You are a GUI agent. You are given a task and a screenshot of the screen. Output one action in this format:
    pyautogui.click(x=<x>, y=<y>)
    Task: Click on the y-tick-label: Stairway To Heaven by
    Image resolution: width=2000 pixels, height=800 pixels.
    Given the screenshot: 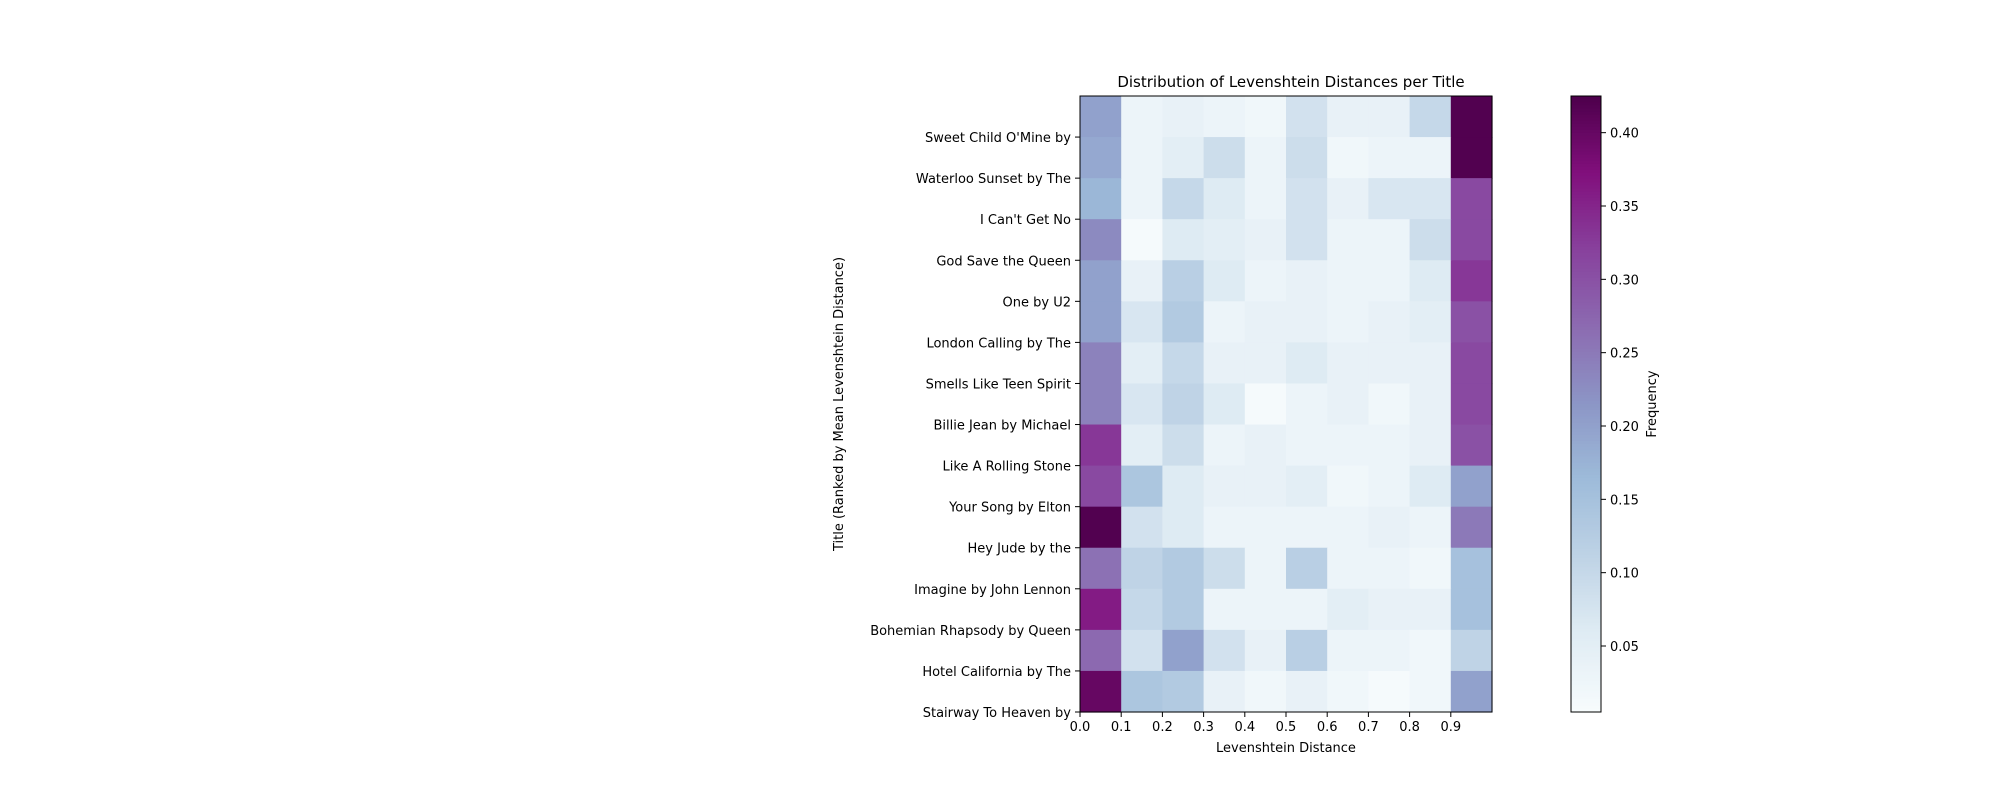 What is the action you would take?
    pyautogui.click(x=997, y=713)
    